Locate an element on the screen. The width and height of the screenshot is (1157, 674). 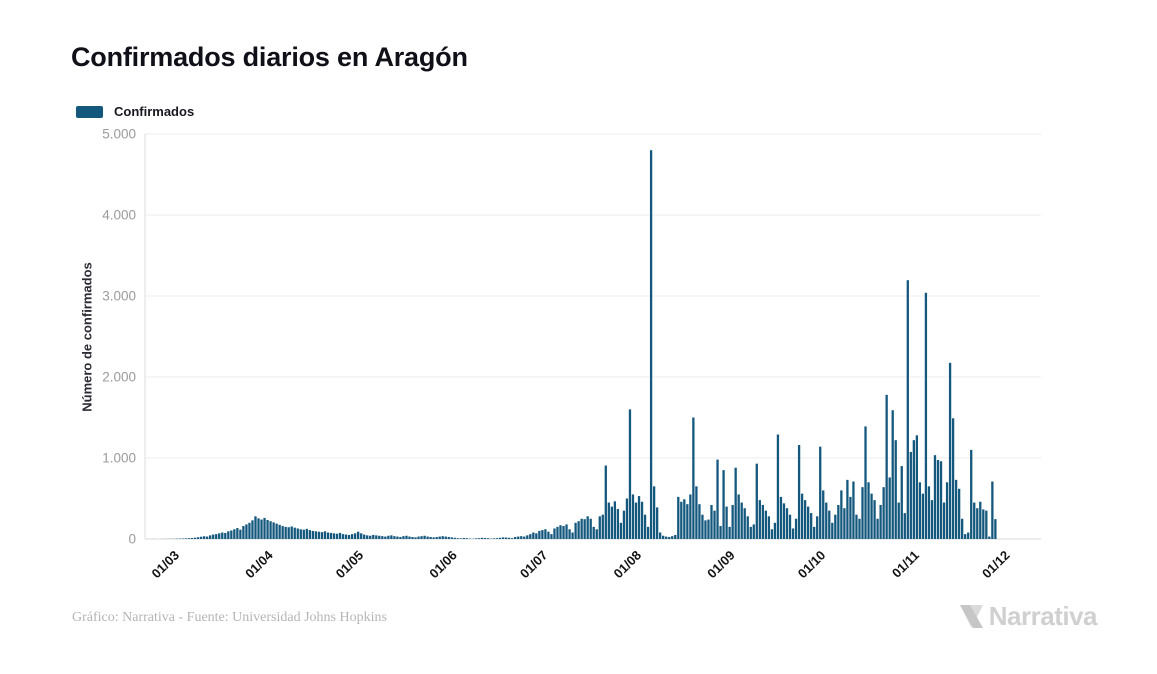
y-tick-label: 0 is located at coordinates (132, 539).